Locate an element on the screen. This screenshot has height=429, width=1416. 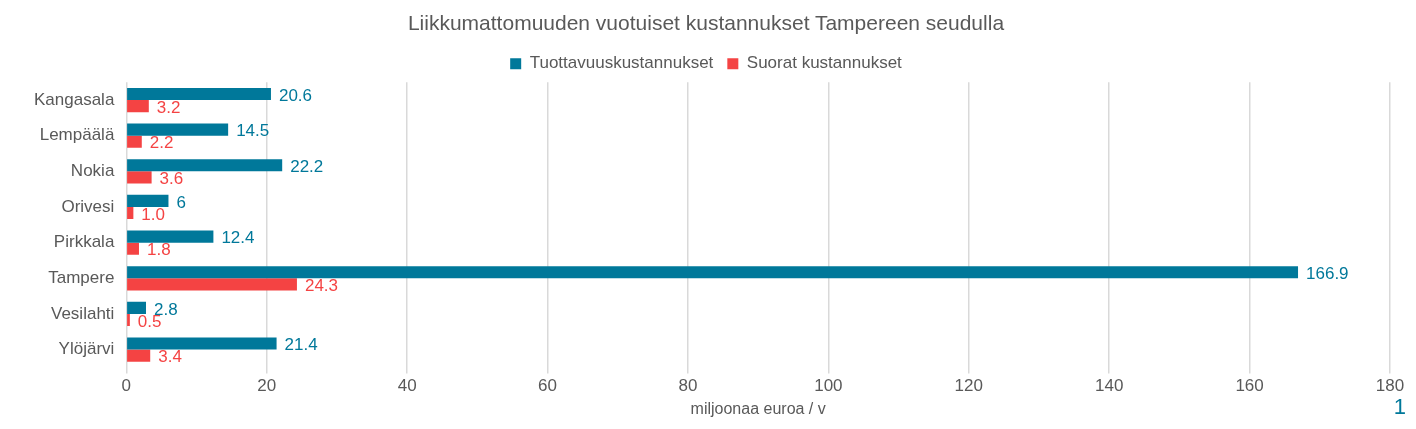
legend-label: Suorat kustannukset is located at coordinates (824, 63).